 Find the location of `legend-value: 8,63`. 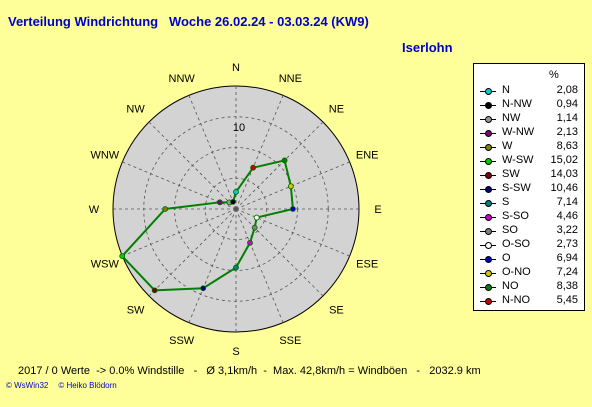

legend-value: 8,63 is located at coordinates (567, 146).